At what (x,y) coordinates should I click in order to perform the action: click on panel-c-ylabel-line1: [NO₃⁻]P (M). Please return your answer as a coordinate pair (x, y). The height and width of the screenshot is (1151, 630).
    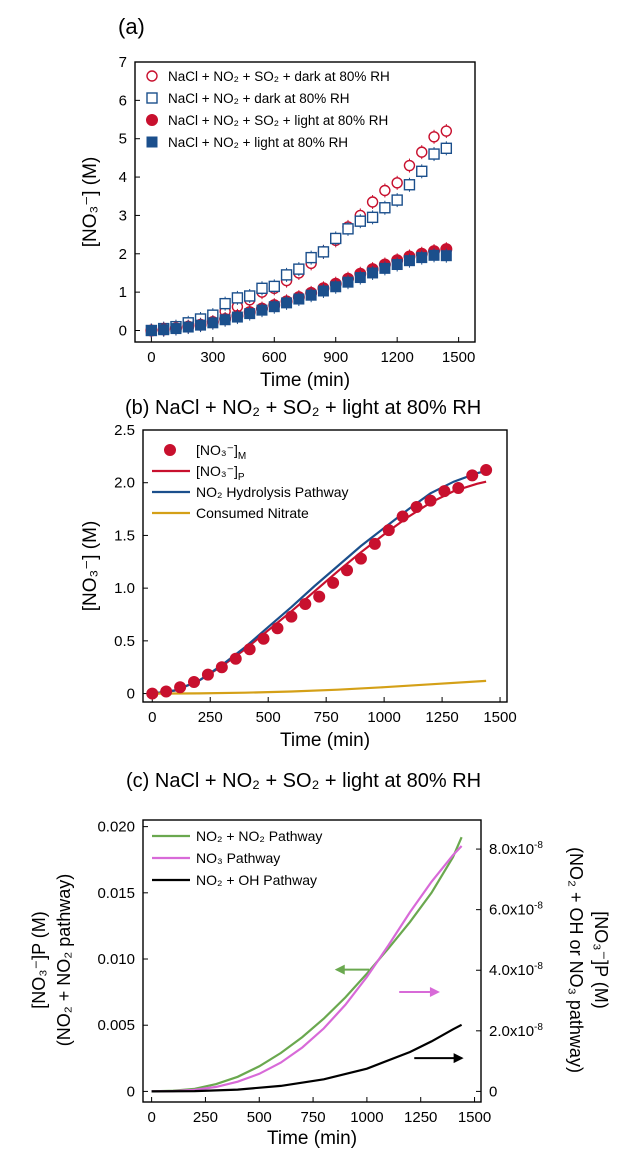
    Looking at the image, I should click on (39, 960).